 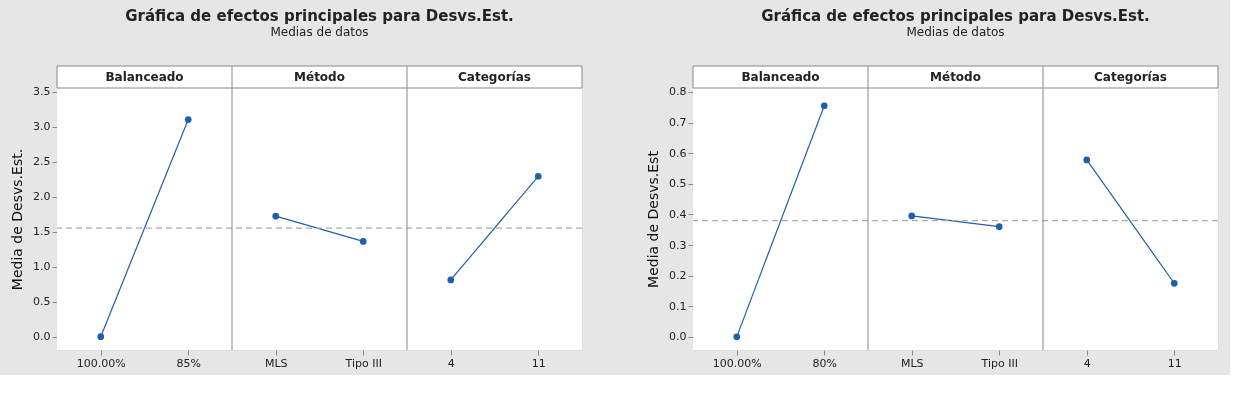 I want to click on y-axis-title: Media de Desvs.Est., so click(x=17, y=219).